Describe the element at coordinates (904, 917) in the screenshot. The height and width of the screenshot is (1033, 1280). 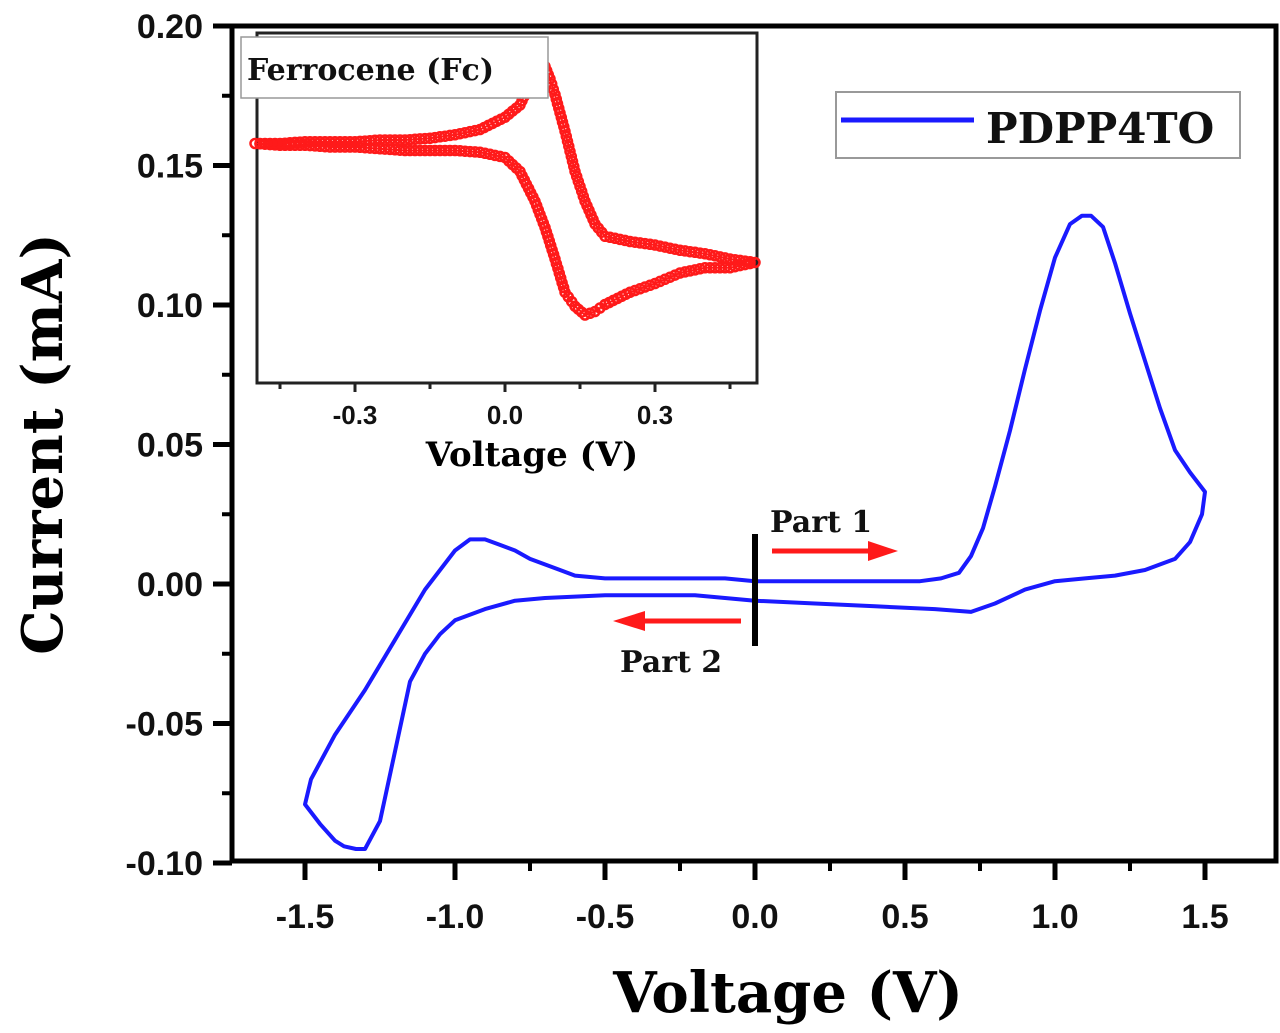
I see `x-tick-label: 0.5` at that location.